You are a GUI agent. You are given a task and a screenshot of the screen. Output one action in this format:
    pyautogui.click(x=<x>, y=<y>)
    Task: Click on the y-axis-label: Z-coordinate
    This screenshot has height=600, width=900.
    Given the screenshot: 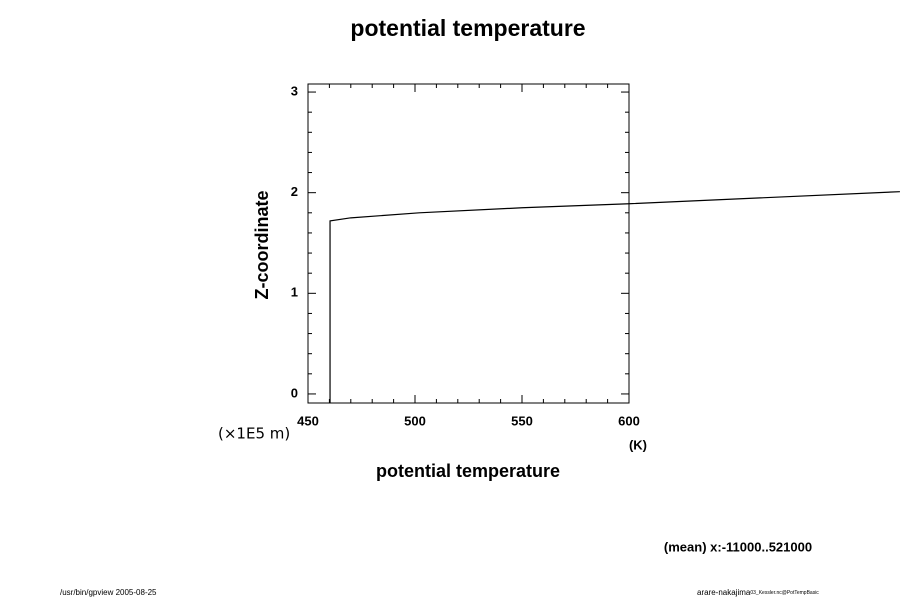 What is the action you would take?
    pyautogui.click(x=262, y=244)
    